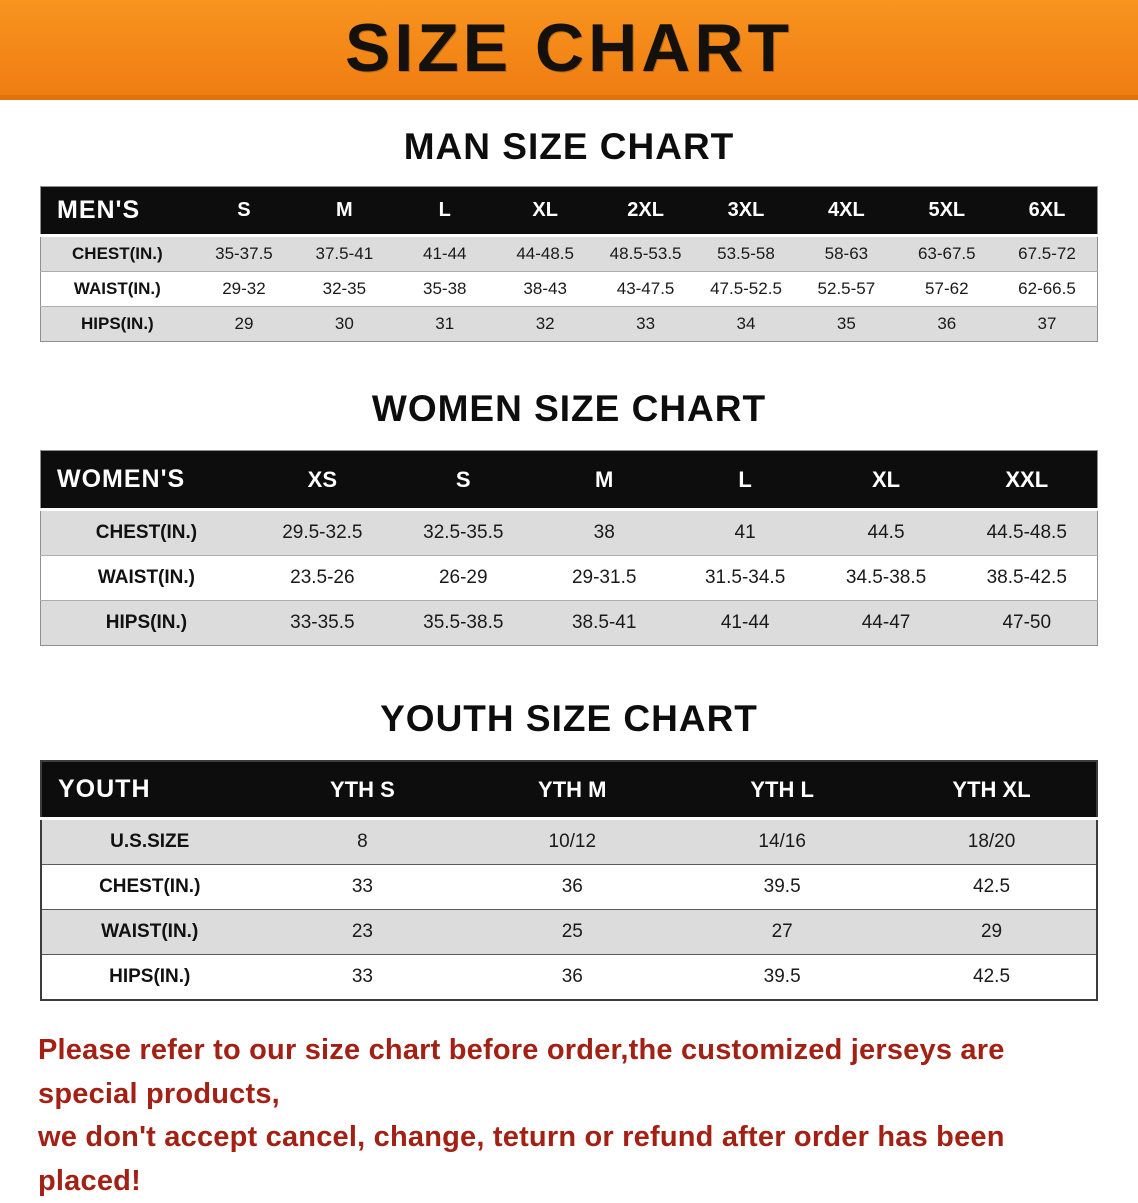  Describe the element at coordinates (846, 211) in the screenshot. I see `size-header-cell: 4XL` at that location.